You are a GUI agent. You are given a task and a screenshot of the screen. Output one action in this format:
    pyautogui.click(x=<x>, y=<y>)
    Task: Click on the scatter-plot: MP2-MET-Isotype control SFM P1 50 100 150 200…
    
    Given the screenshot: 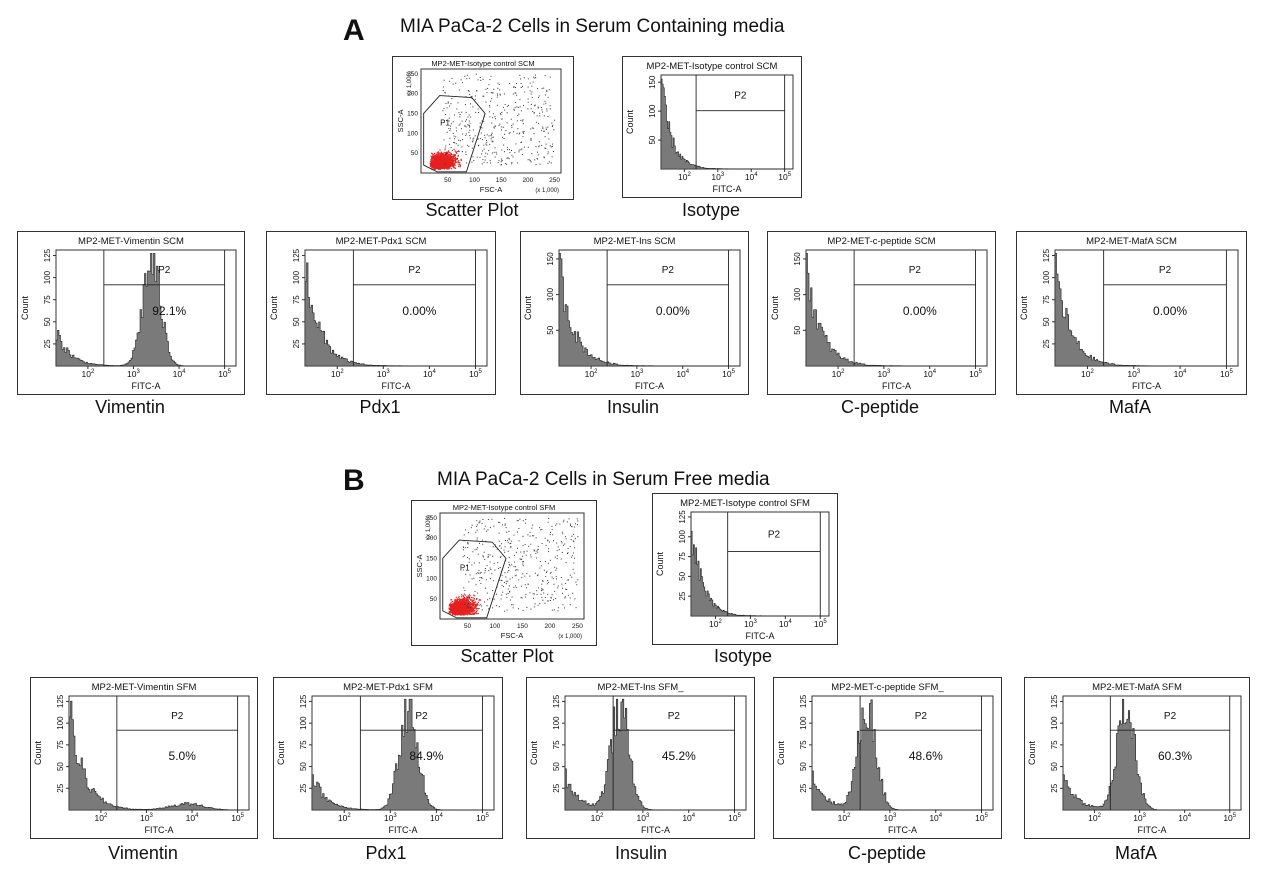 What is the action you would take?
    pyautogui.click(x=504, y=573)
    